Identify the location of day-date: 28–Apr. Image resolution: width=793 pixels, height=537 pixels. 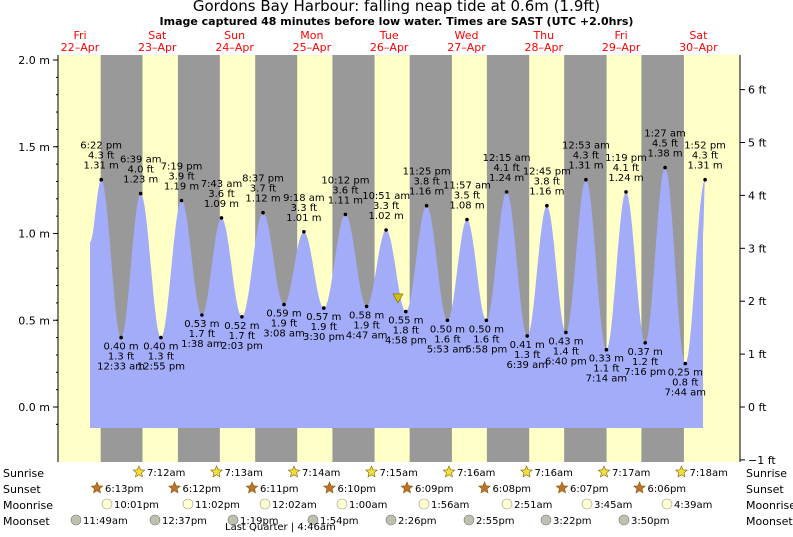
(544, 47).